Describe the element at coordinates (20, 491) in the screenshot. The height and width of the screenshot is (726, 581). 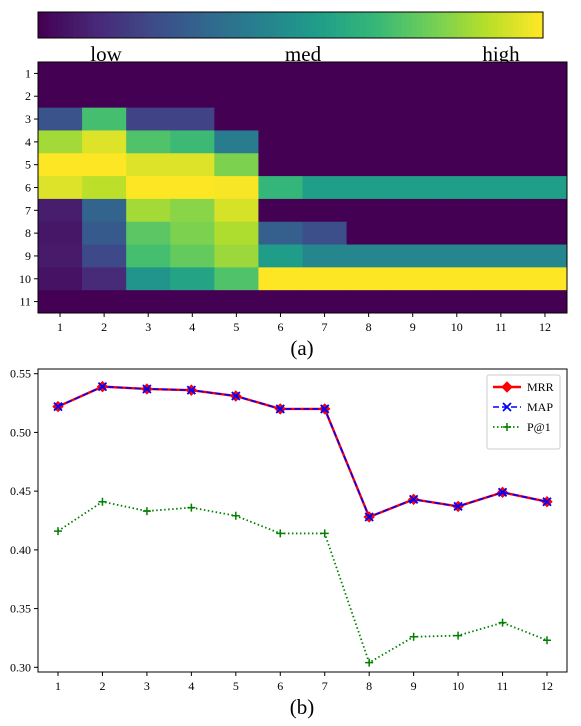
I see `line-y-tick-label: 0.45` at that location.